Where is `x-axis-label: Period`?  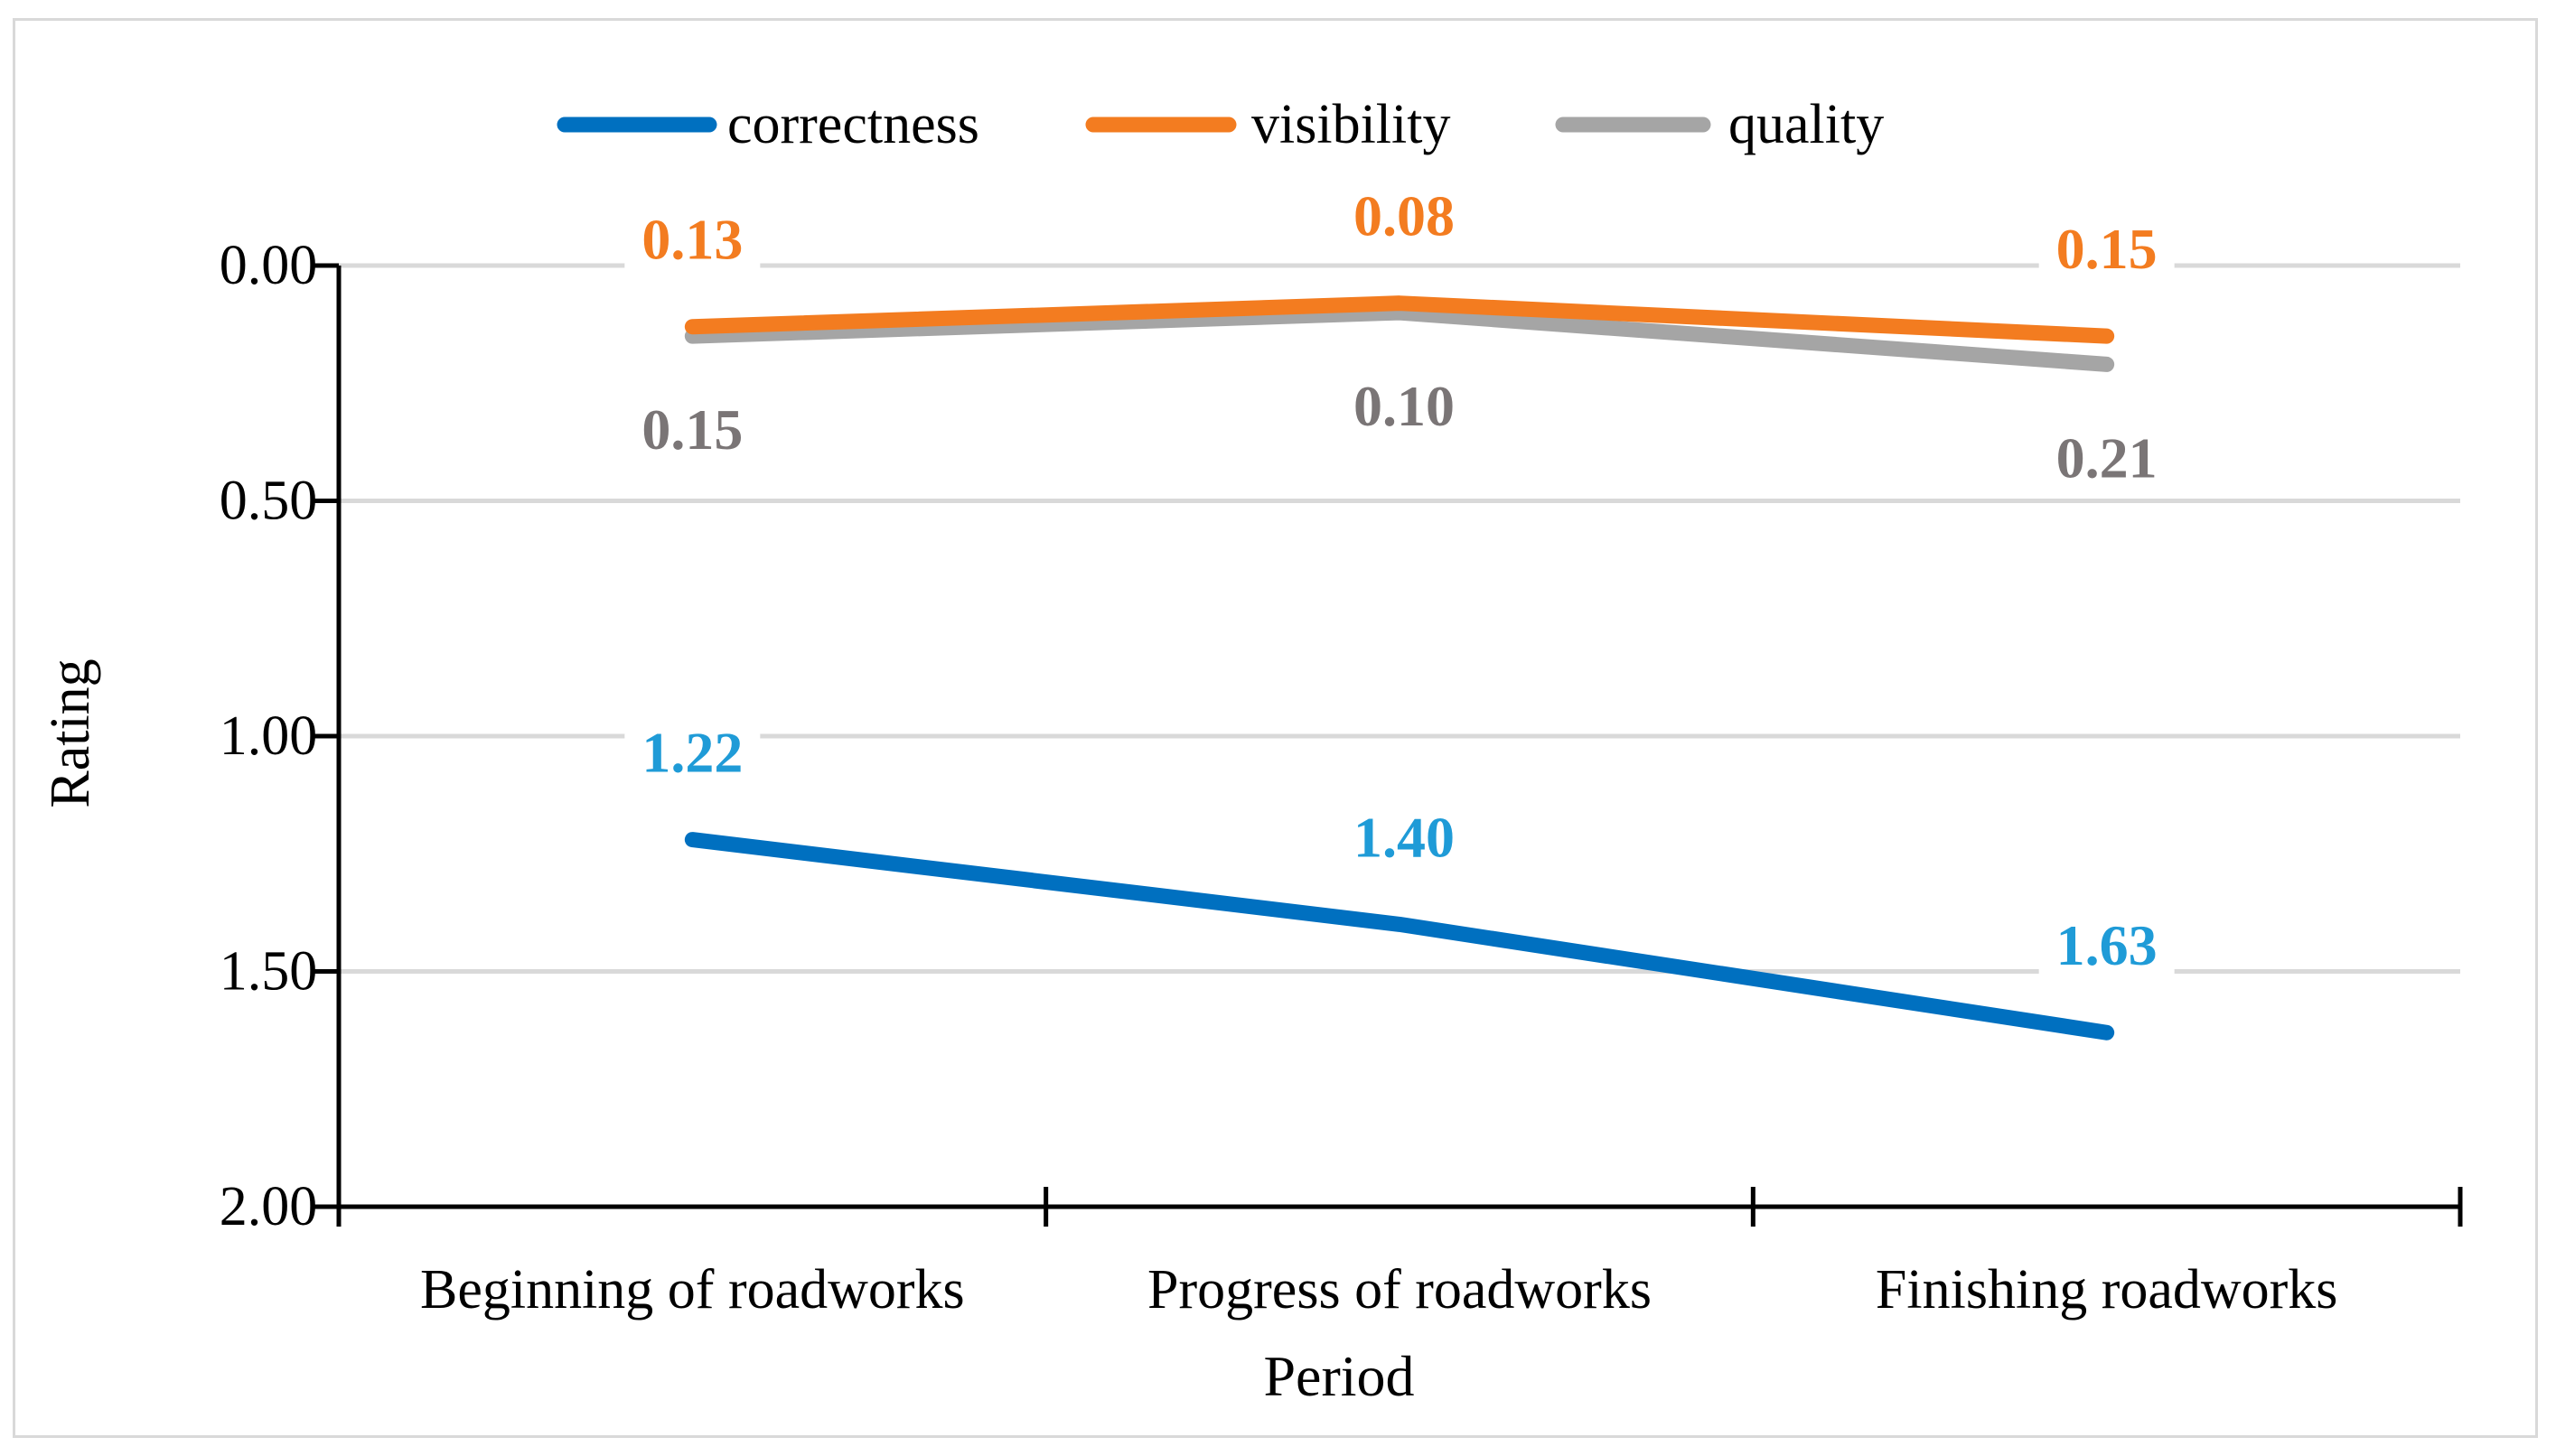 x-axis-label: Period is located at coordinates (1338, 1376).